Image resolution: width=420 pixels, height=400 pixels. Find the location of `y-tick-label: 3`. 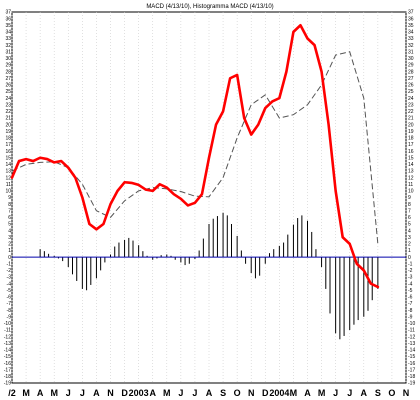

y-tick-label: 3 is located at coordinates (9, 238).